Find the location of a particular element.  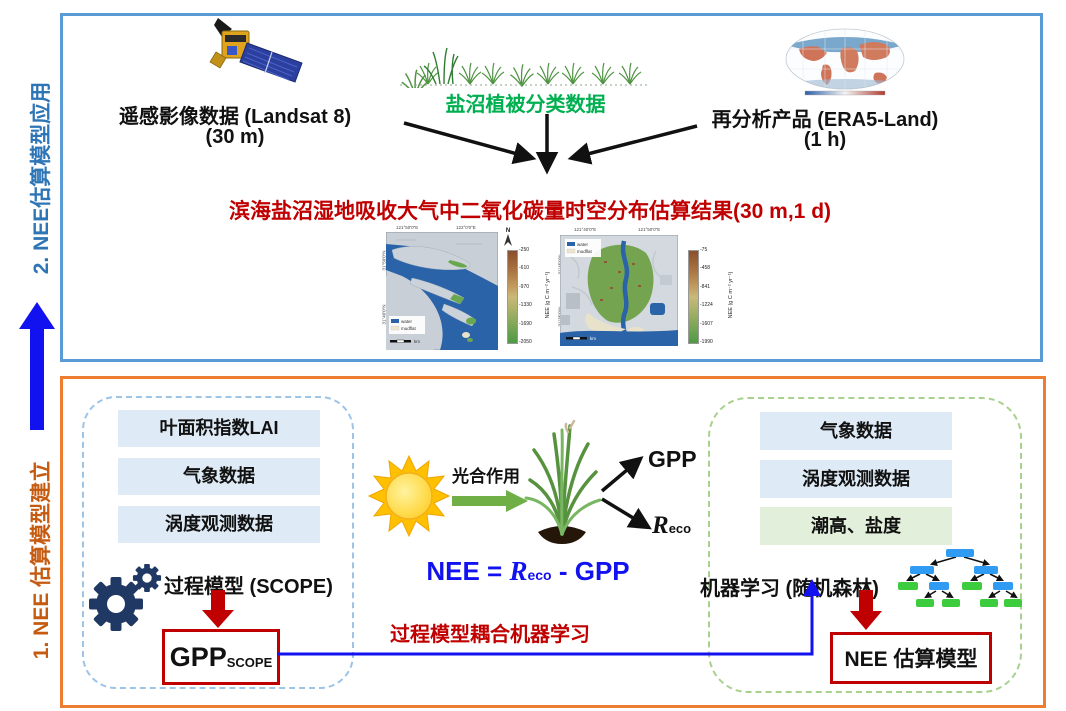

nee-model-box: NEE 估算模型 is located at coordinates (911, 658).